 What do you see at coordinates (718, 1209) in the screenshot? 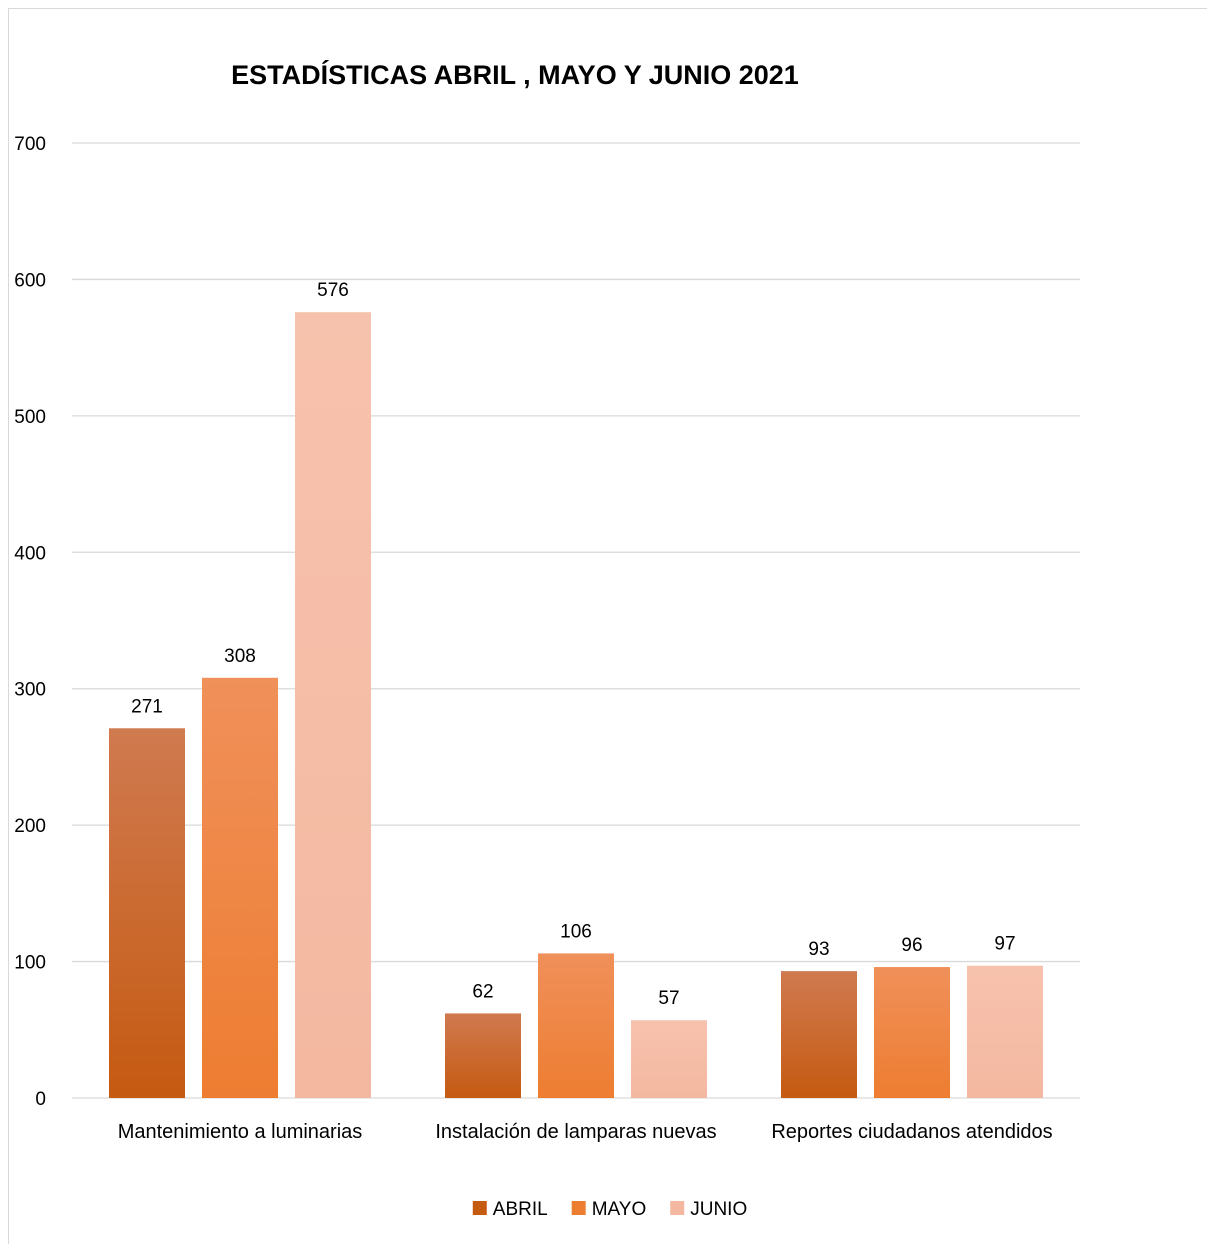
I see `legend-label: JUNIO` at bounding box center [718, 1209].